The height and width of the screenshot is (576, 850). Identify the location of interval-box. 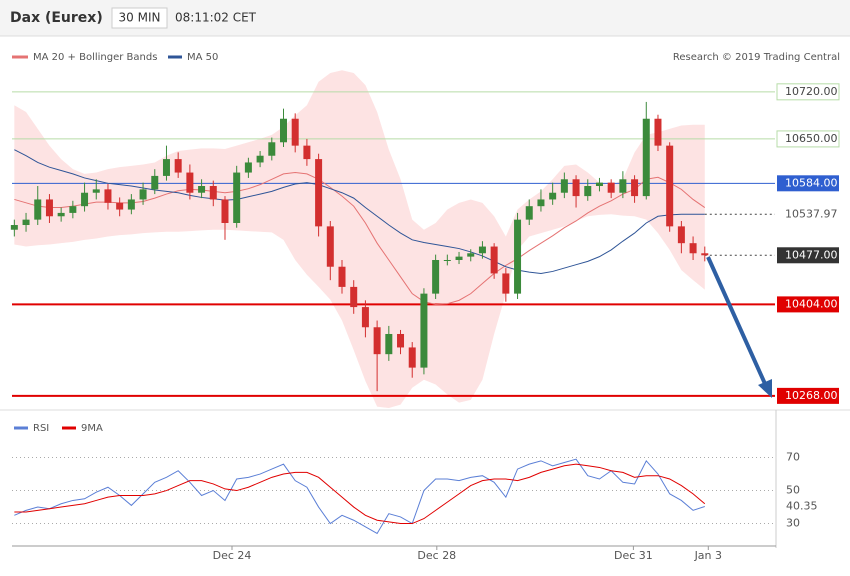
(139, 18).